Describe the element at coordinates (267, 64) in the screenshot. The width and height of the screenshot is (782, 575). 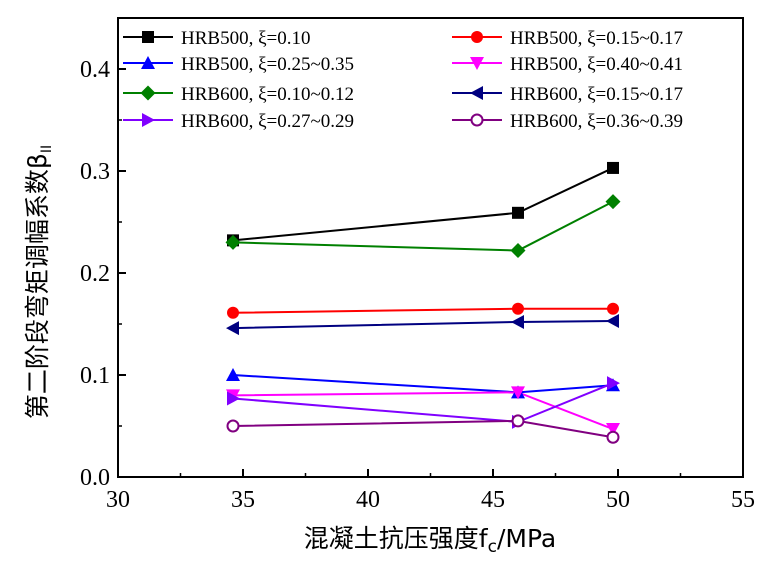
I see `legend-label: HRB500, ξ=0.25~0.35` at that location.